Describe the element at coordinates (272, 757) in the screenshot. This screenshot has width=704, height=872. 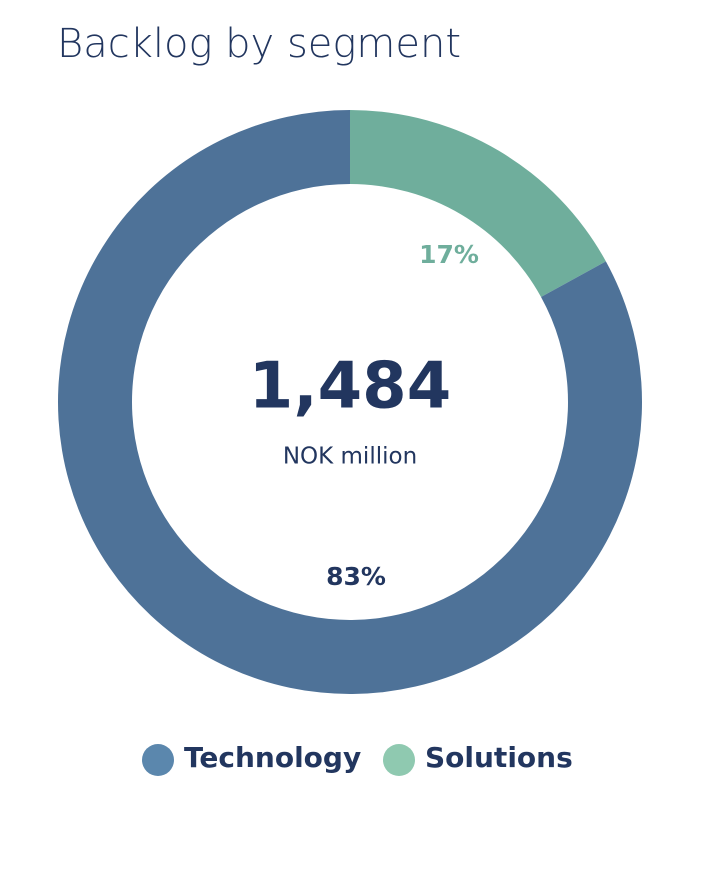
I see `legend-label: Technology` at that location.